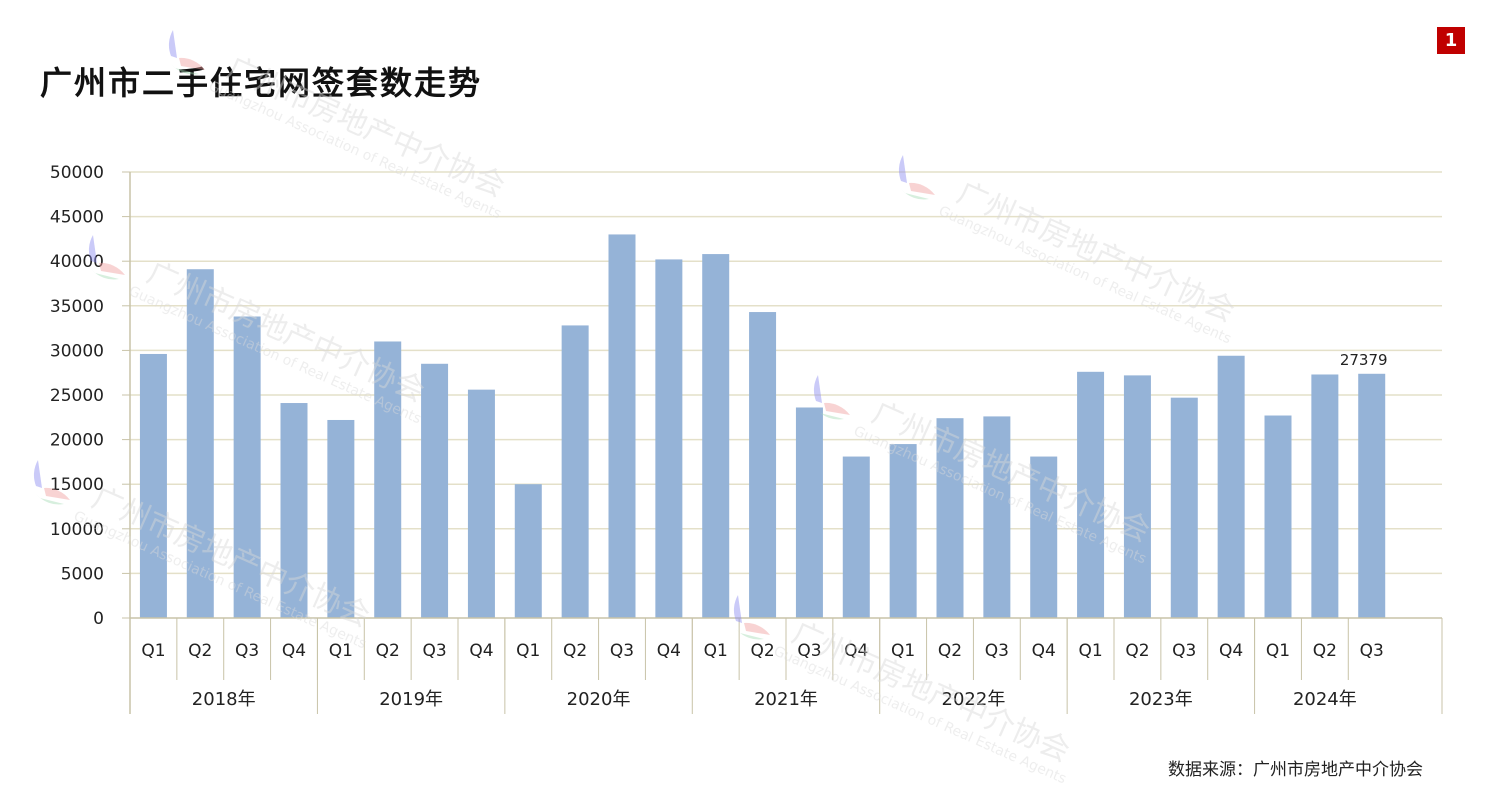 The width and height of the screenshot is (1499, 799). Describe the element at coordinates (974, 699) in the screenshot. I see `year-label: 2022年` at that location.